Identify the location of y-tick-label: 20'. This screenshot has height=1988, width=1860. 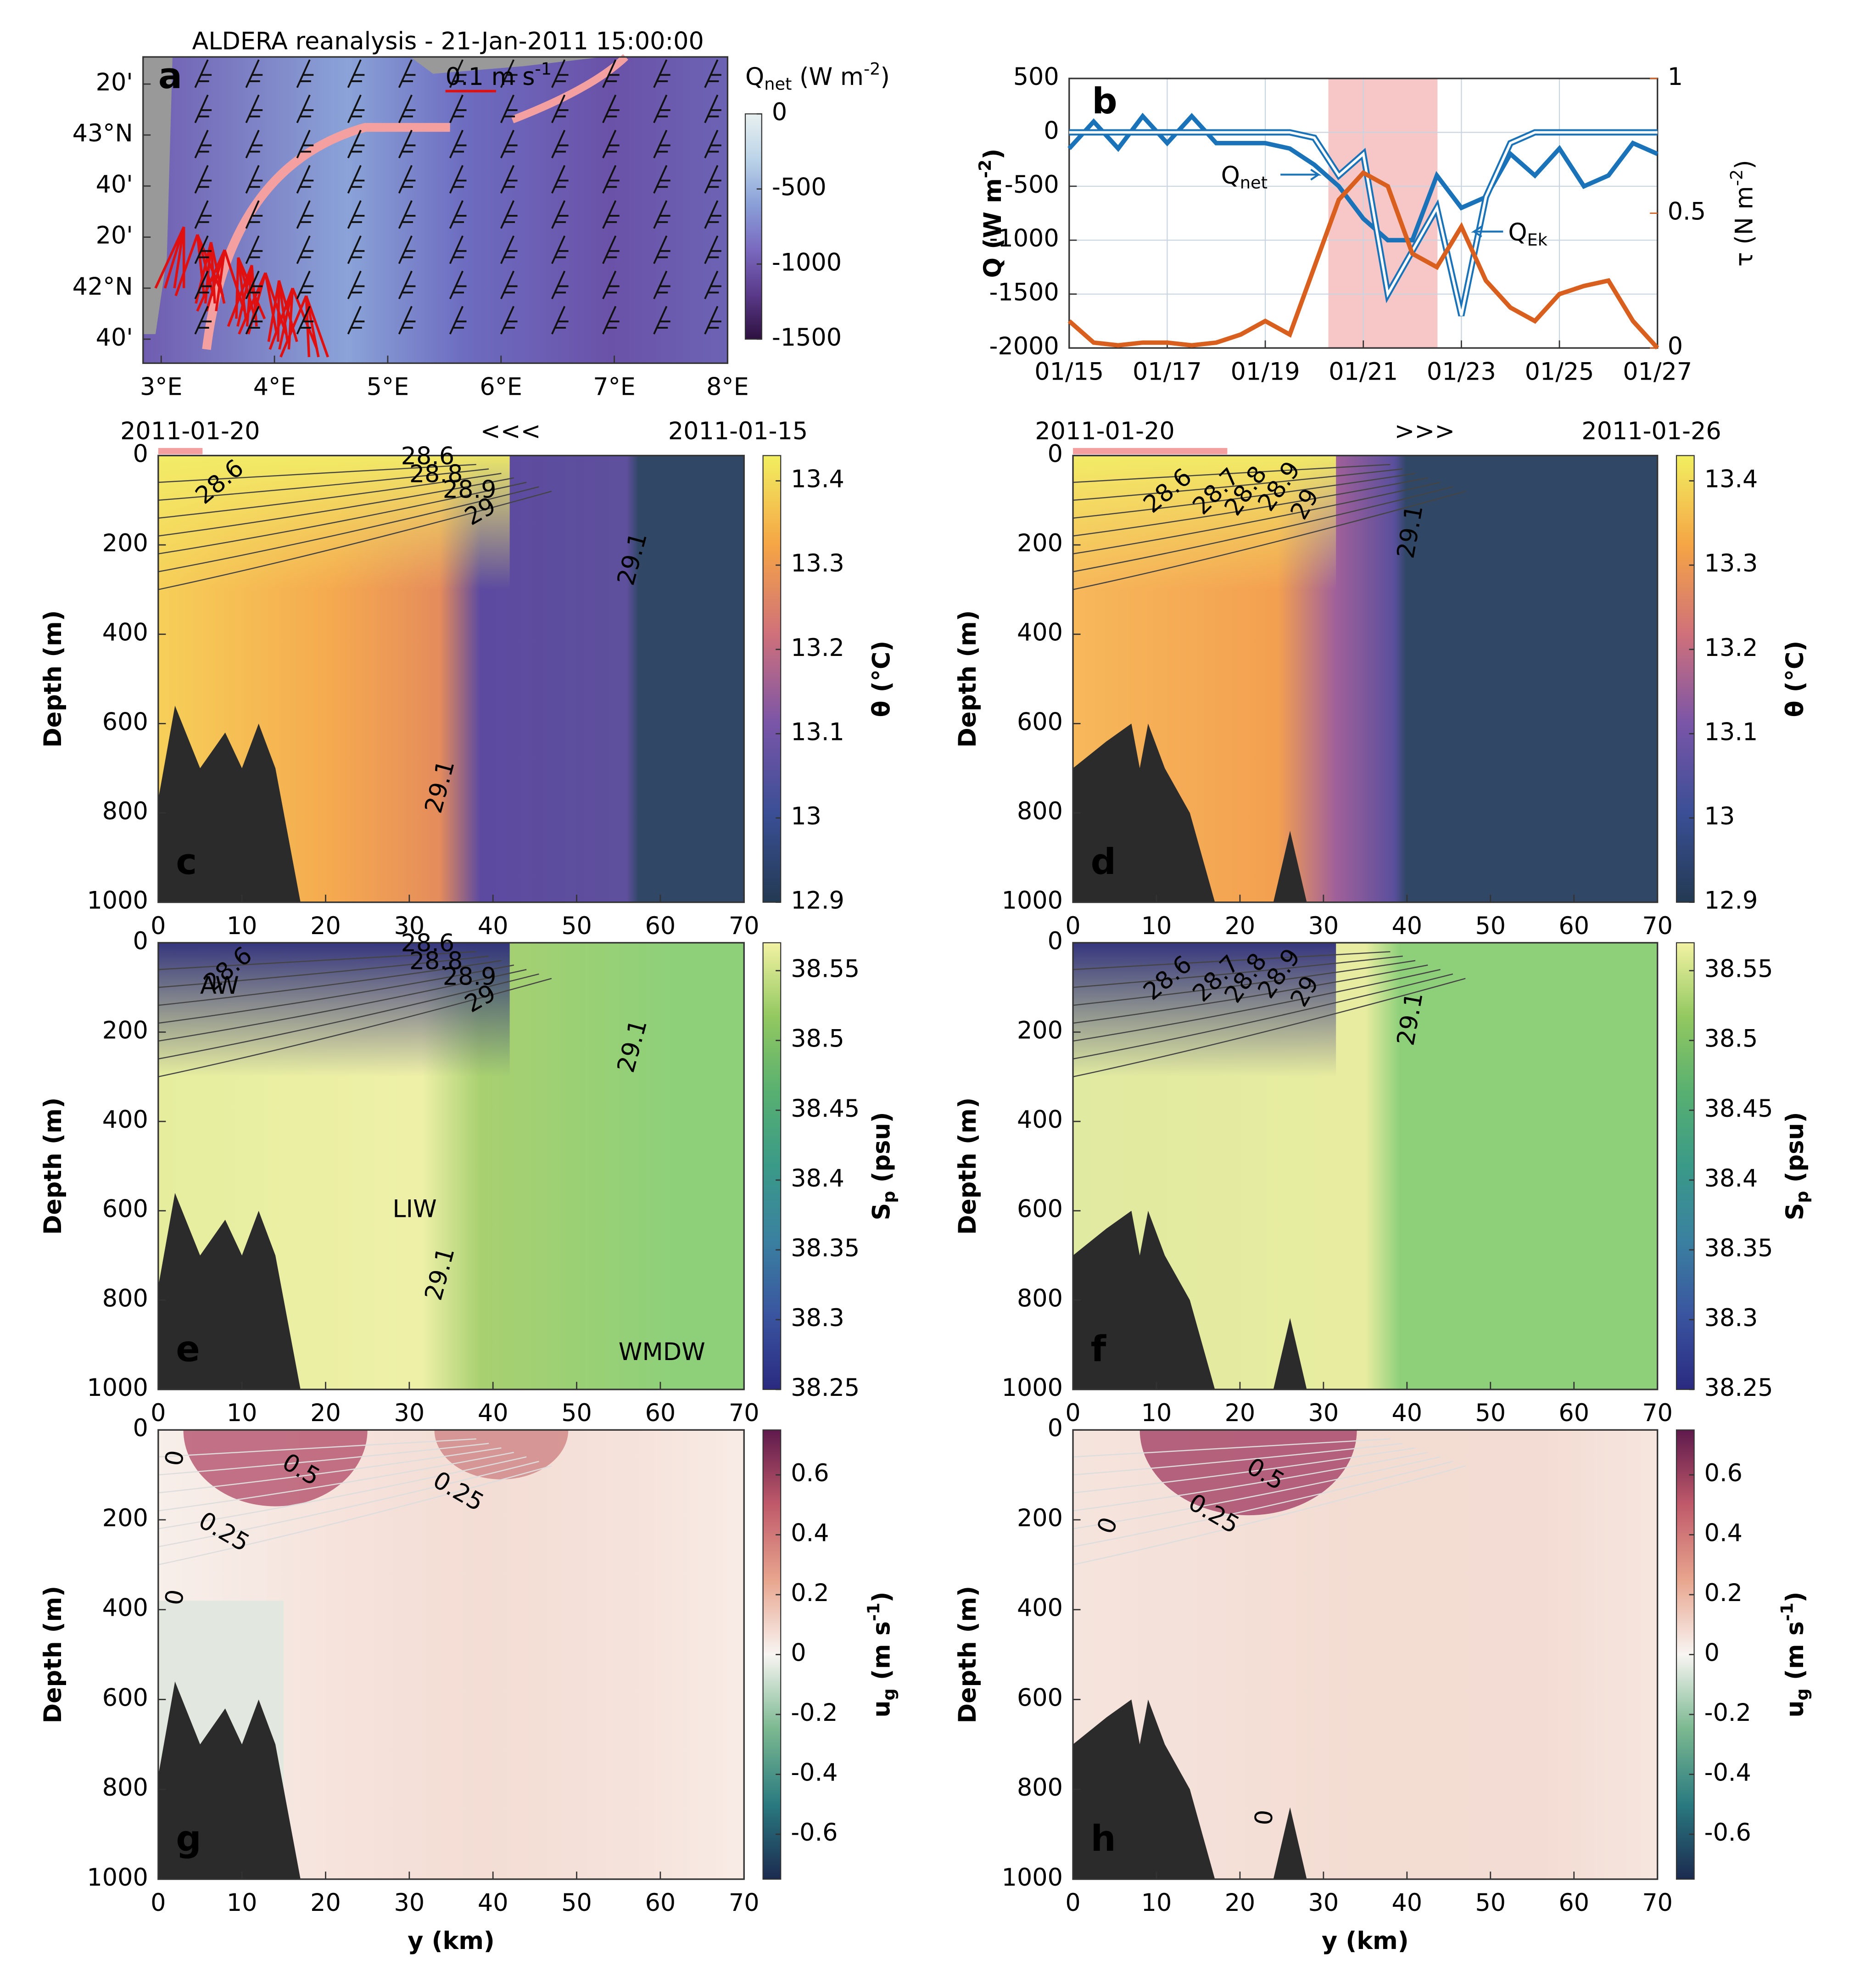
(115, 82).